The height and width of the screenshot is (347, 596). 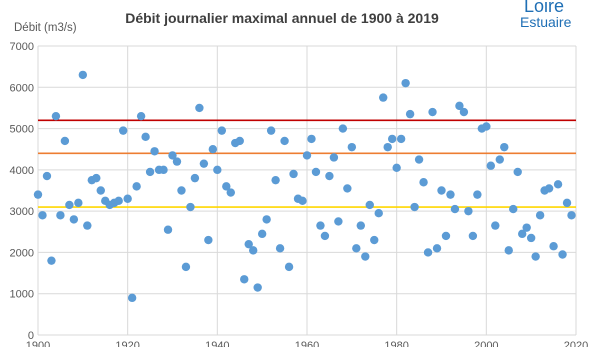 What do you see at coordinates (31, 336) in the screenshot?
I see `y-tick-label: 0` at bounding box center [31, 336].